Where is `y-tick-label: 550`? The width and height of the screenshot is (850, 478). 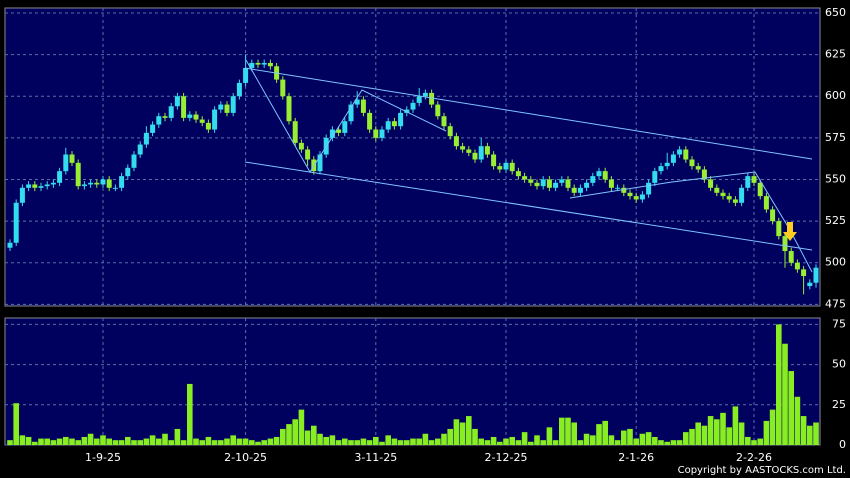
y-tick-label: 550 is located at coordinates (835, 178).